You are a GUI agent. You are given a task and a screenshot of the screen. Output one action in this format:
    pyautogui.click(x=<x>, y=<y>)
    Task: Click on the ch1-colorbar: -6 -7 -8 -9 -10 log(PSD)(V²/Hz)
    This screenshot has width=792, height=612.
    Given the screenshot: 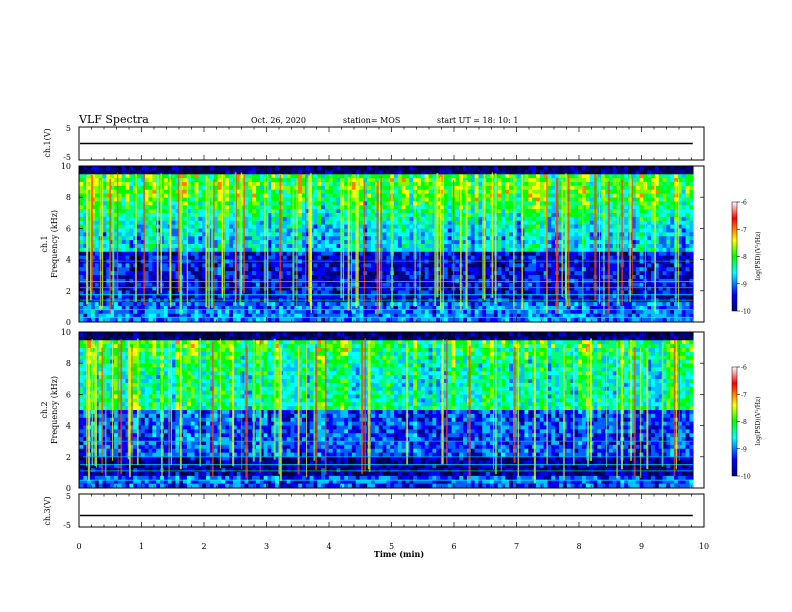 What is the action you would take?
    pyautogui.click(x=746, y=258)
    